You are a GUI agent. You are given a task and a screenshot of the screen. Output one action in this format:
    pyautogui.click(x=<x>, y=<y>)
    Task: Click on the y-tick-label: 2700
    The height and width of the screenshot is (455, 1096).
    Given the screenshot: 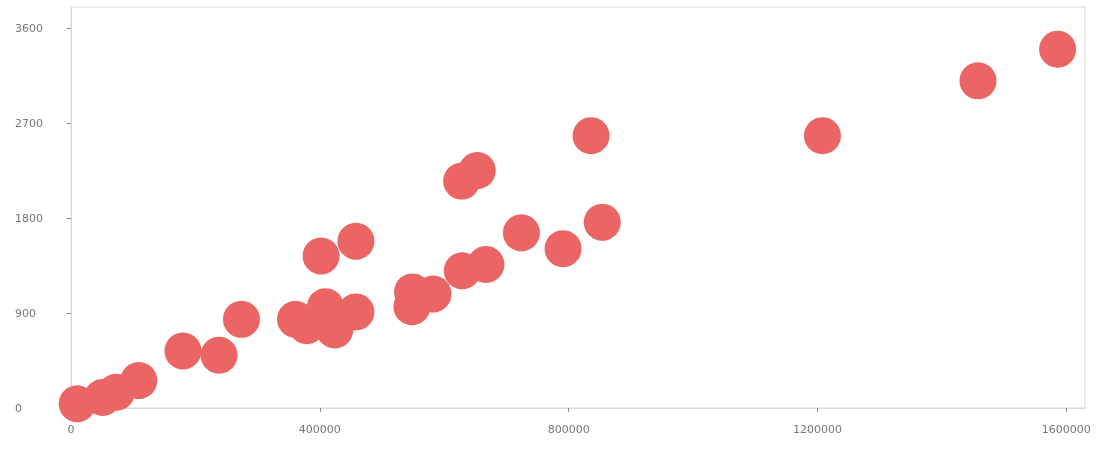 What is the action you would take?
    pyautogui.click(x=29, y=123)
    